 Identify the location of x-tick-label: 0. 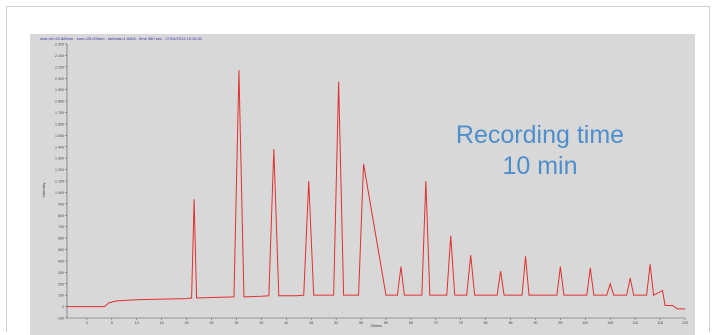
(87, 323).